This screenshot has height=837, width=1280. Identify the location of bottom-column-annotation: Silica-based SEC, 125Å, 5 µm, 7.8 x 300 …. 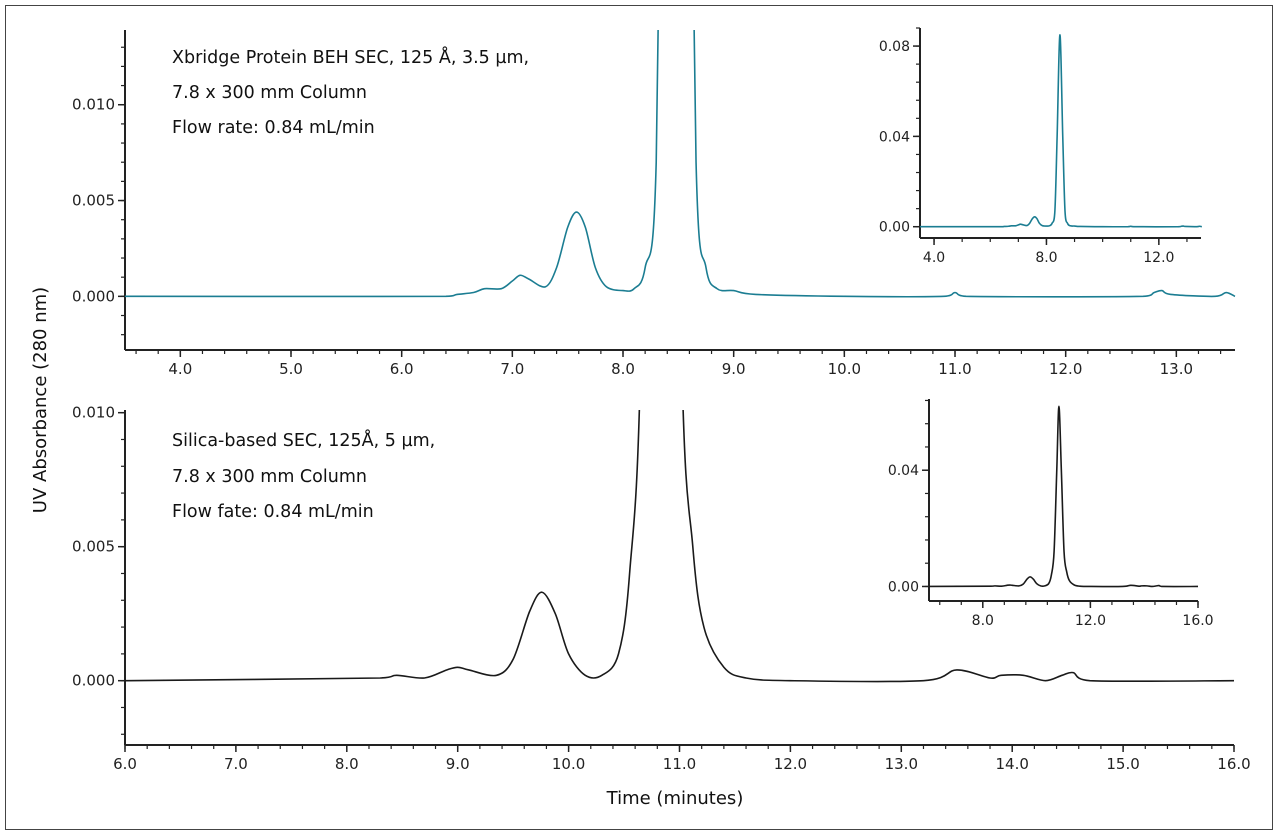
(303, 475).